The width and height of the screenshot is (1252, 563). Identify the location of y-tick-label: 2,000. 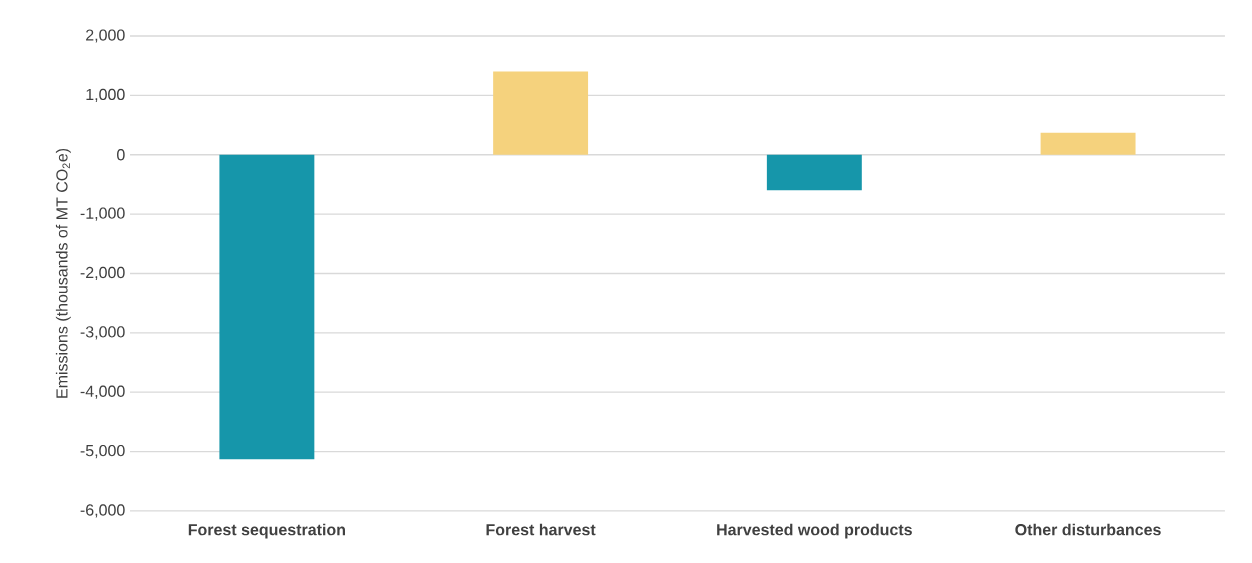
(105, 36).